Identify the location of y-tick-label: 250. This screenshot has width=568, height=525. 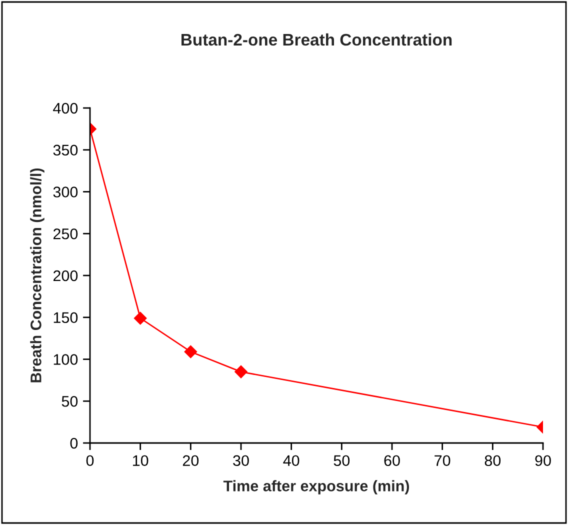
(65, 234).